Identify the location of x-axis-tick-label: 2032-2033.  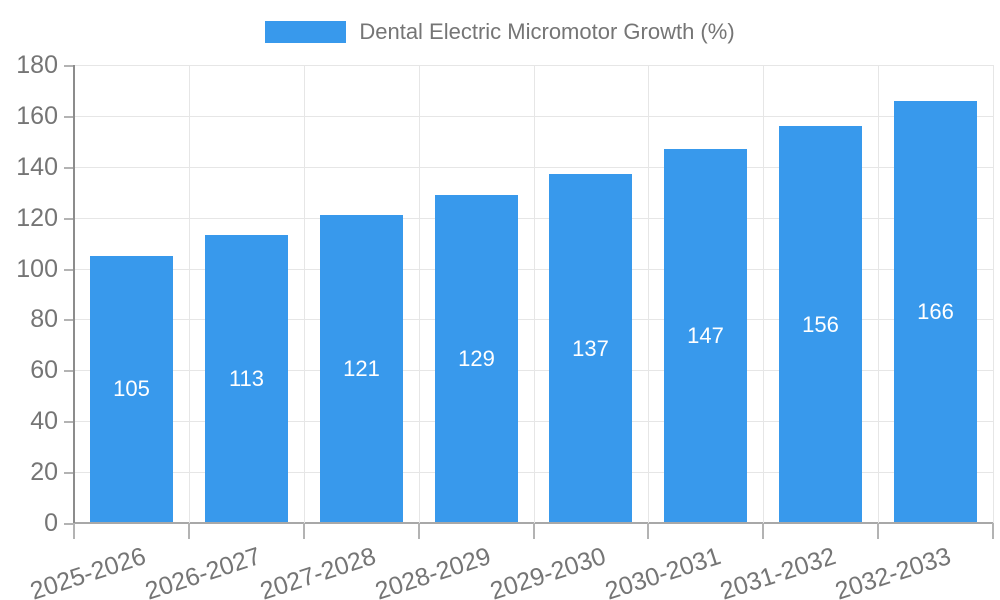
(893, 571).